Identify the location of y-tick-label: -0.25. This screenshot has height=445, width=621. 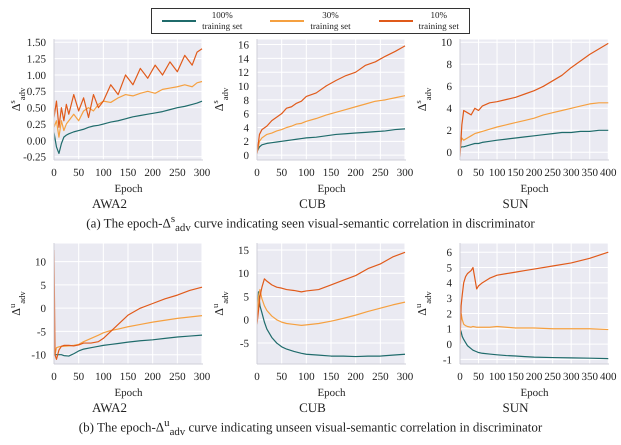
(34, 158).